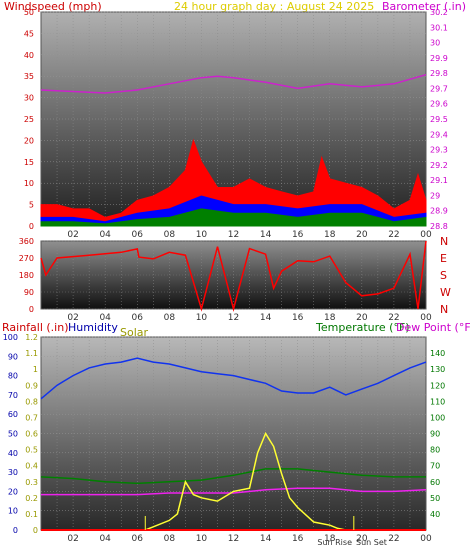 This screenshot has height=554, width=470. I want to click on windspeed-tick-label: 50, so click(29, 12).